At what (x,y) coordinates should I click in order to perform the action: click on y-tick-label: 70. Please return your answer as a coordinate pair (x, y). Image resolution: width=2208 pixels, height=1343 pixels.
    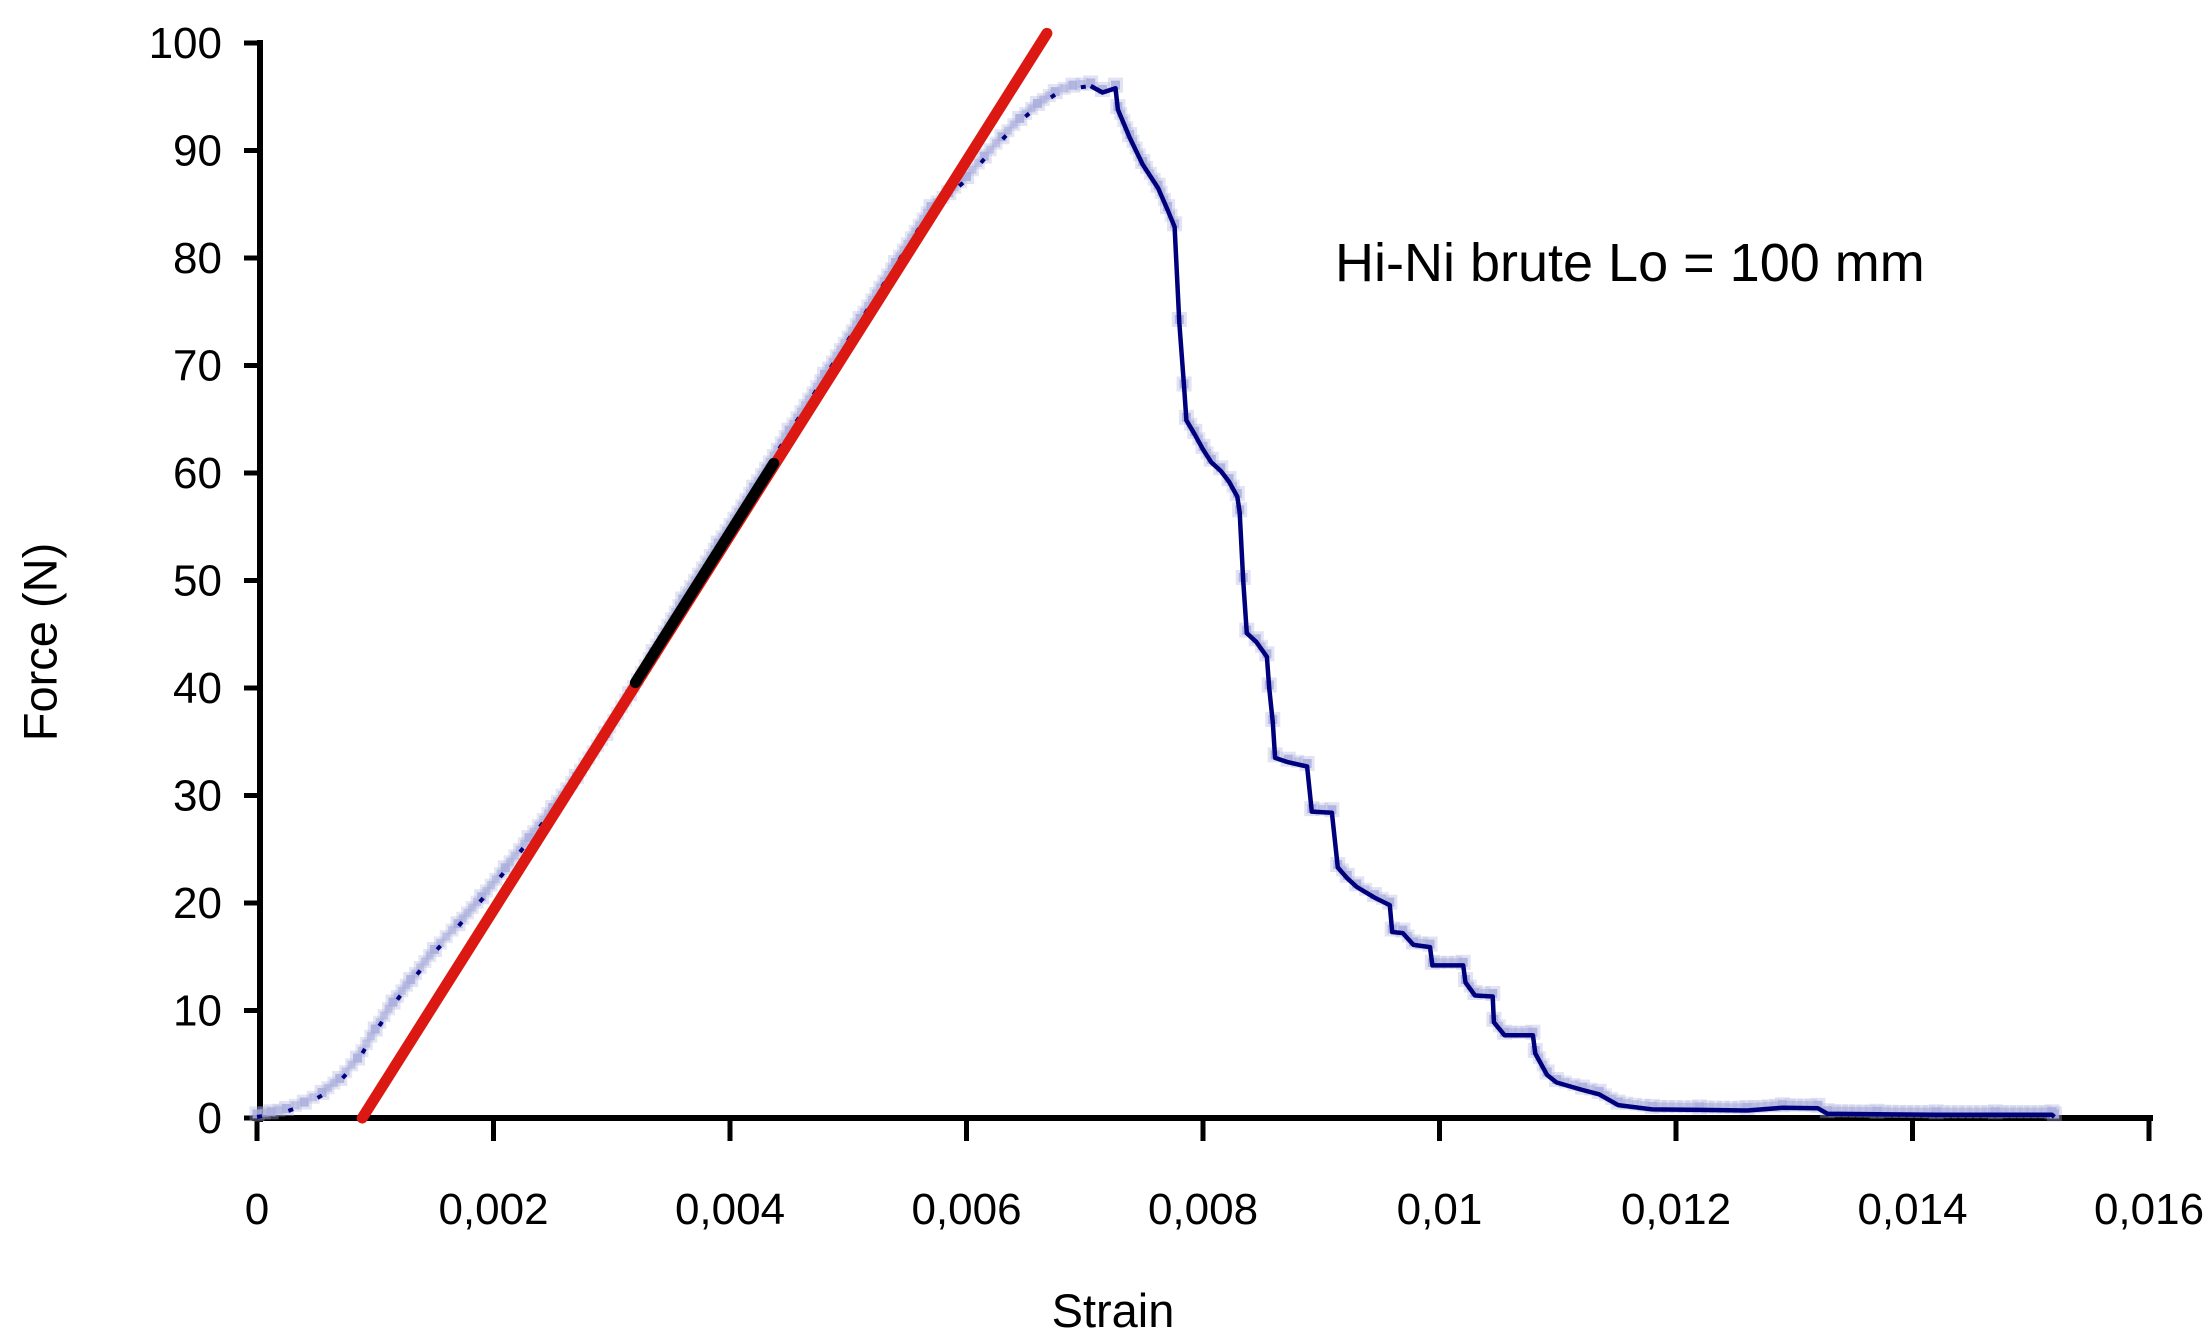
    Looking at the image, I should click on (197, 366).